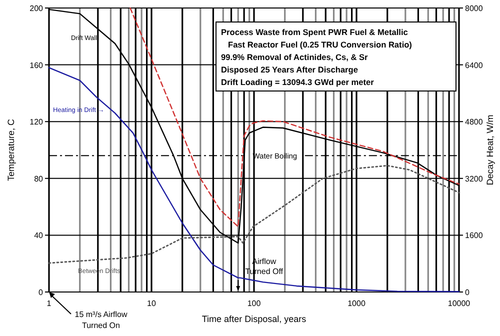  Describe the element at coordinates (11, 150) in the screenshot. I see `y-axis-title: Temperature, C` at that location.